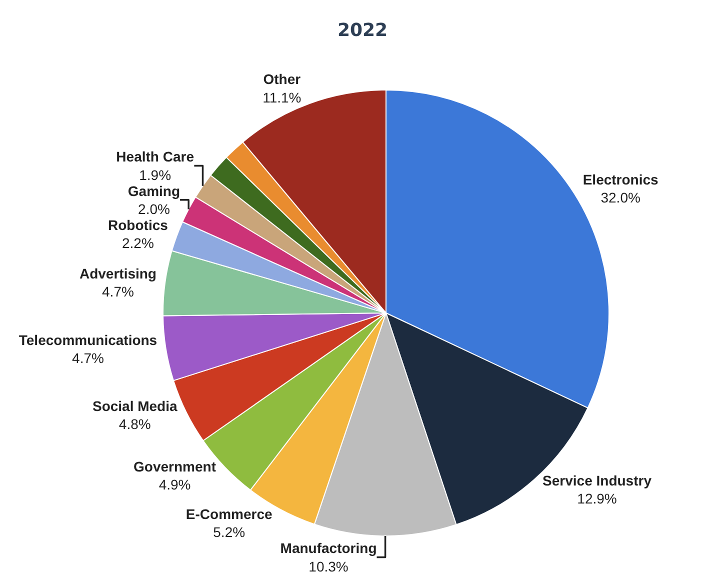 The width and height of the screenshot is (725, 586). I want to click on slice-label: Social Media, so click(135, 406).